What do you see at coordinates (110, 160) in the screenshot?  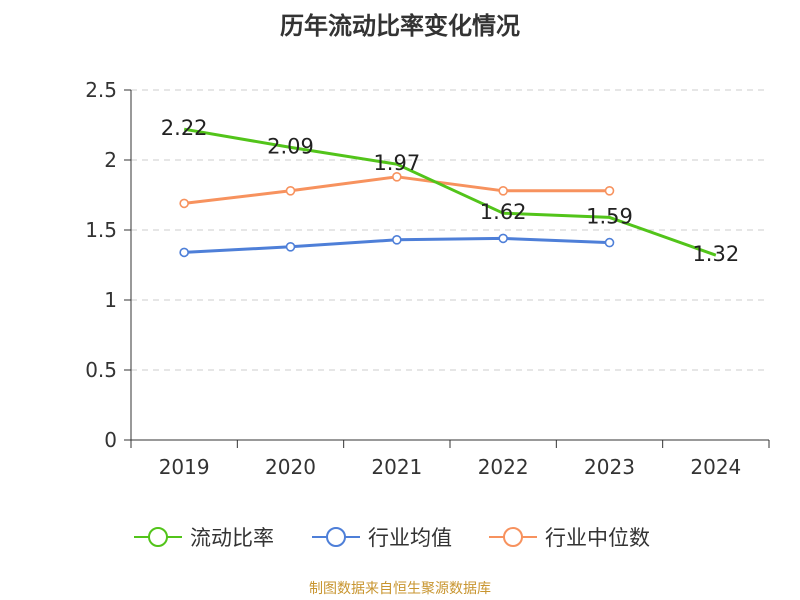 I see `y-tick-label: 2` at bounding box center [110, 160].